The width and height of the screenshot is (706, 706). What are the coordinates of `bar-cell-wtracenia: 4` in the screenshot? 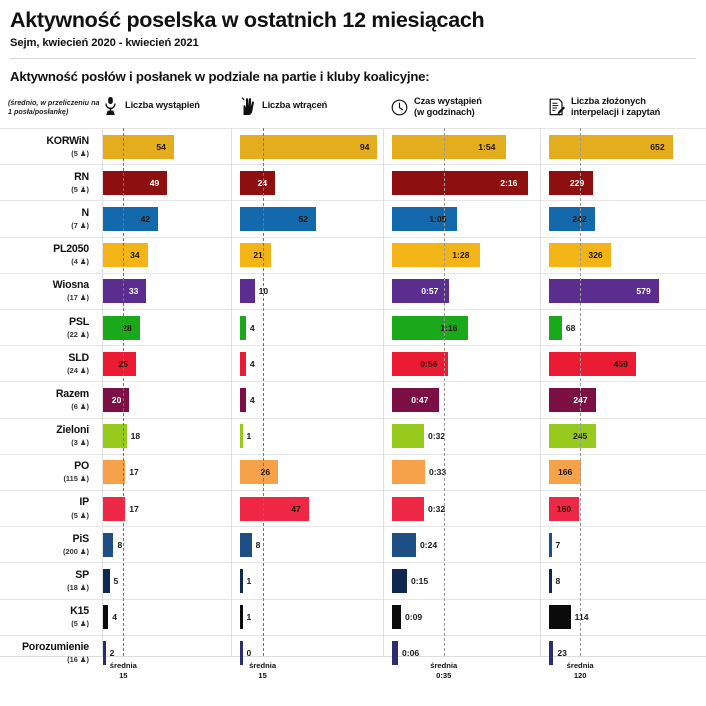 It's located at (313, 327).